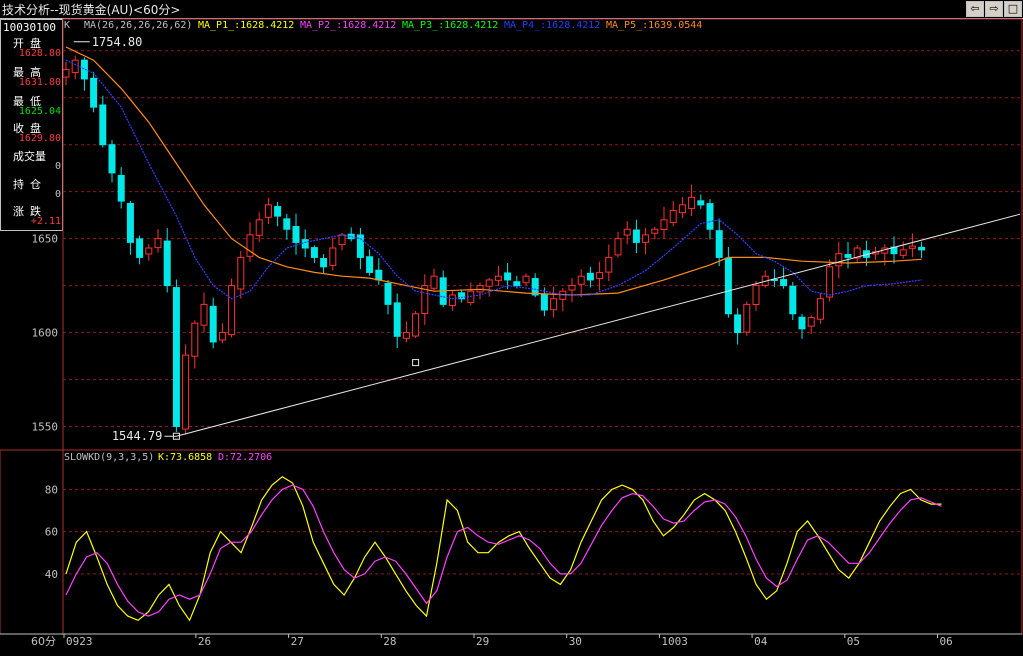 The image size is (1023, 656). Describe the element at coordinates (204, 641) in the screenshot. I see `time-tick-label: 26` at that location.